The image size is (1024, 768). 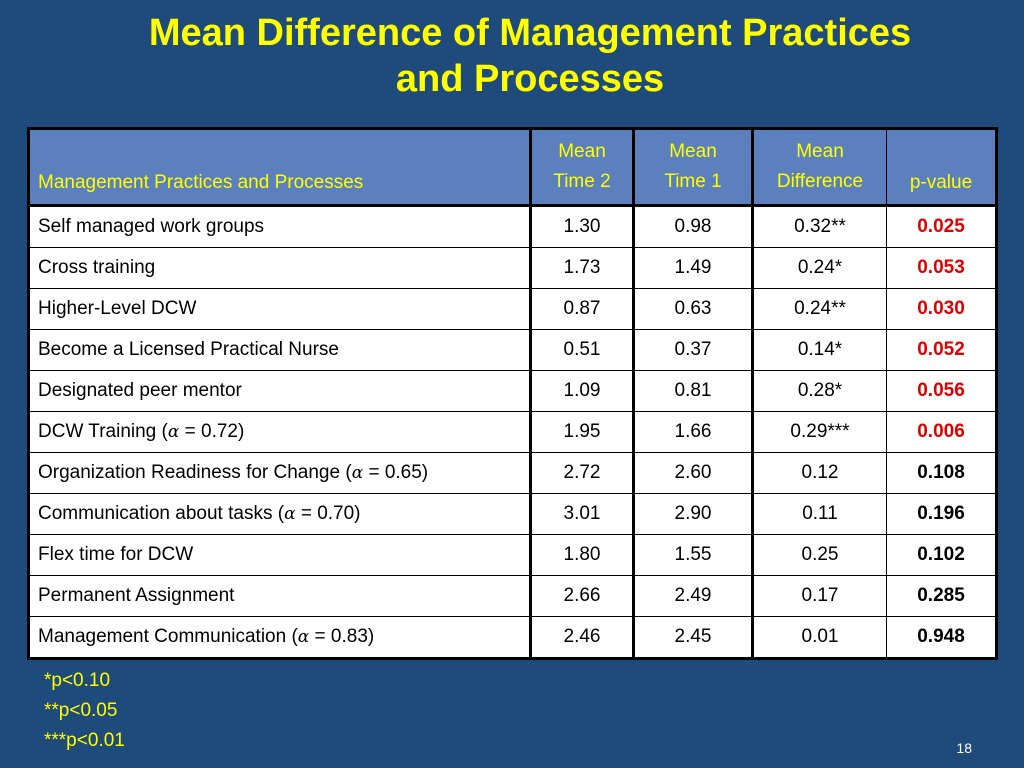 I want to click on cell-p-value: 0.948, so click(x=941, y=637).